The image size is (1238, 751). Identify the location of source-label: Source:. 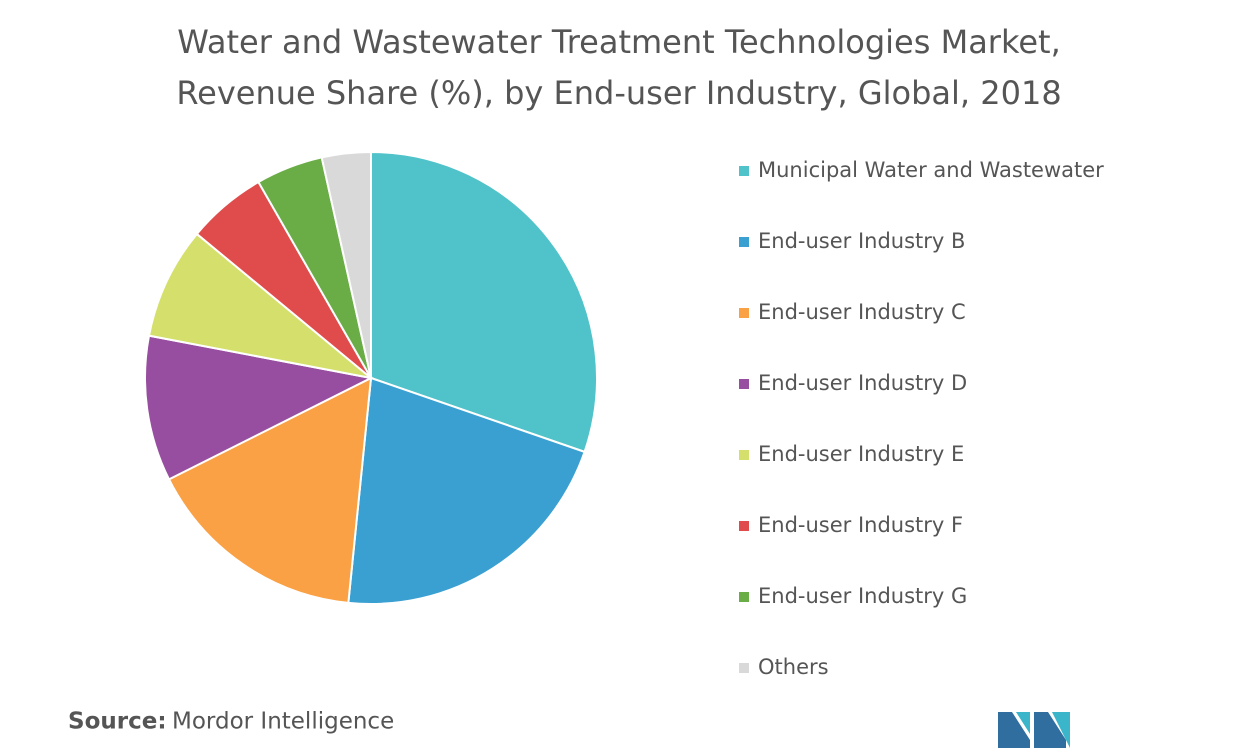
(117, 722).